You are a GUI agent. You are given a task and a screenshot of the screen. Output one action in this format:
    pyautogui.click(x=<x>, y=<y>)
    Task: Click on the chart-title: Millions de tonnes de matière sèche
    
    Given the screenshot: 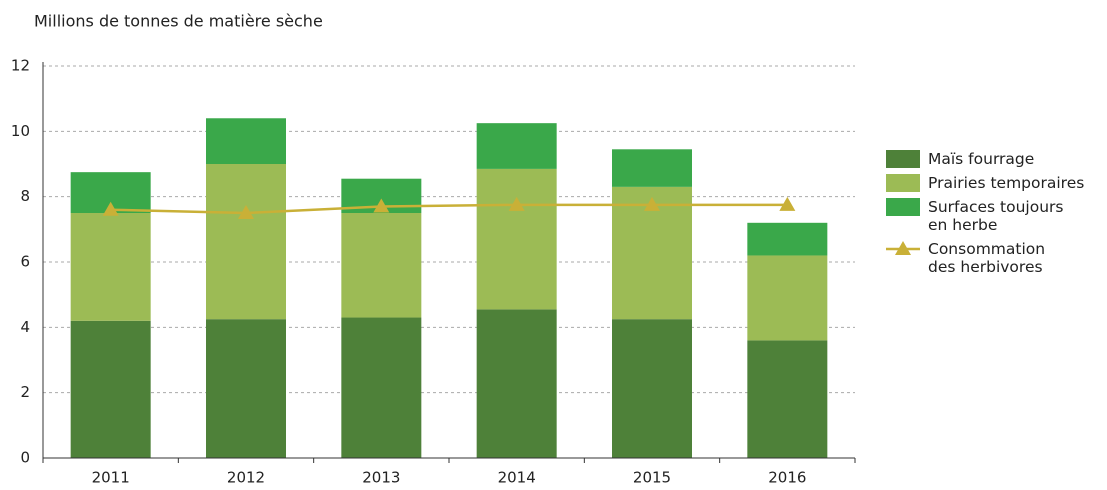 What is the action you would take?
    pyautogui.click(x=178, y=21)
    